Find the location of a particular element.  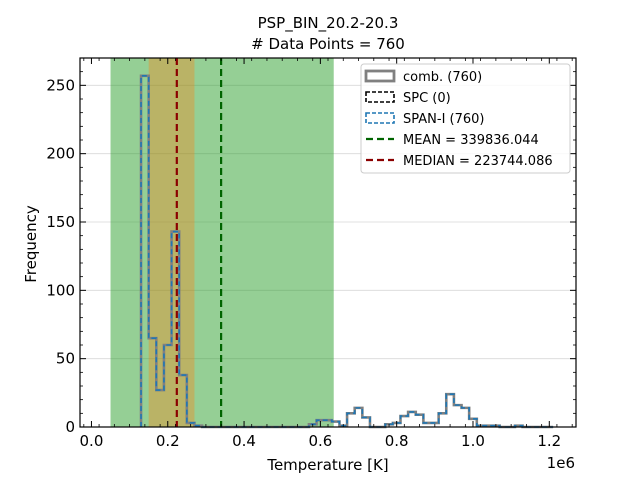

y-tick-label: 250 is located at coordinates (60, 85).